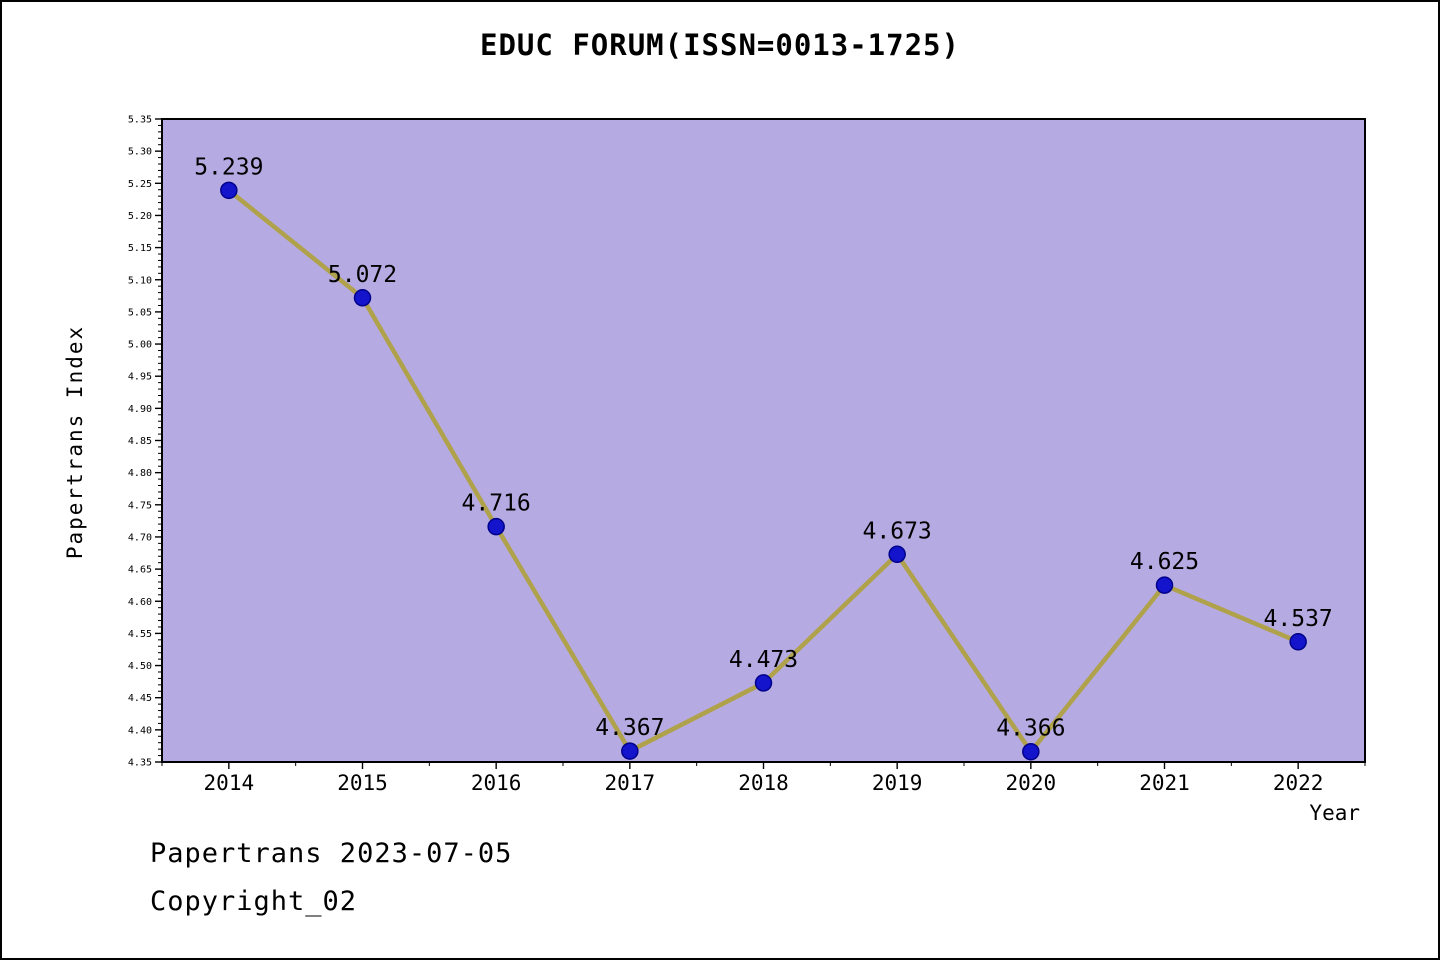 This screenshot has height=960, width=1440. Describe the element at coordinates (140, 152) in the screenshot. I see `y-tick-label: 5.30` at that location.